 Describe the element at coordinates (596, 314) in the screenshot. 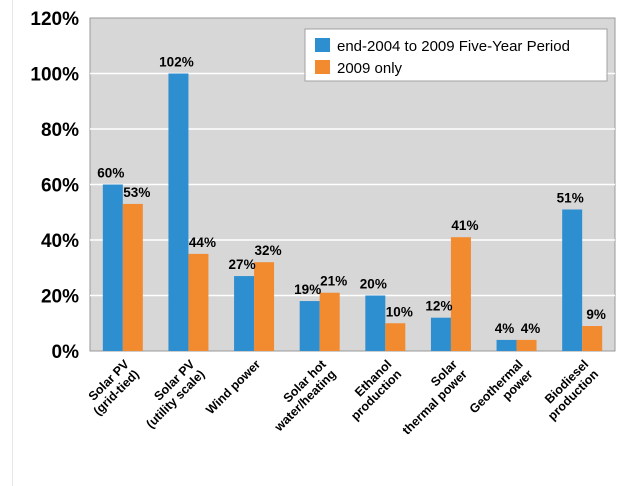

I see `data-label: 9%` at that location.